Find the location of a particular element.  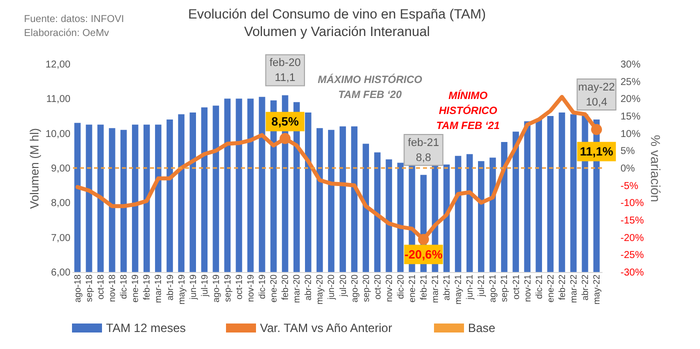

x-tick-label: may-21 is located at coordinates (458, 289).